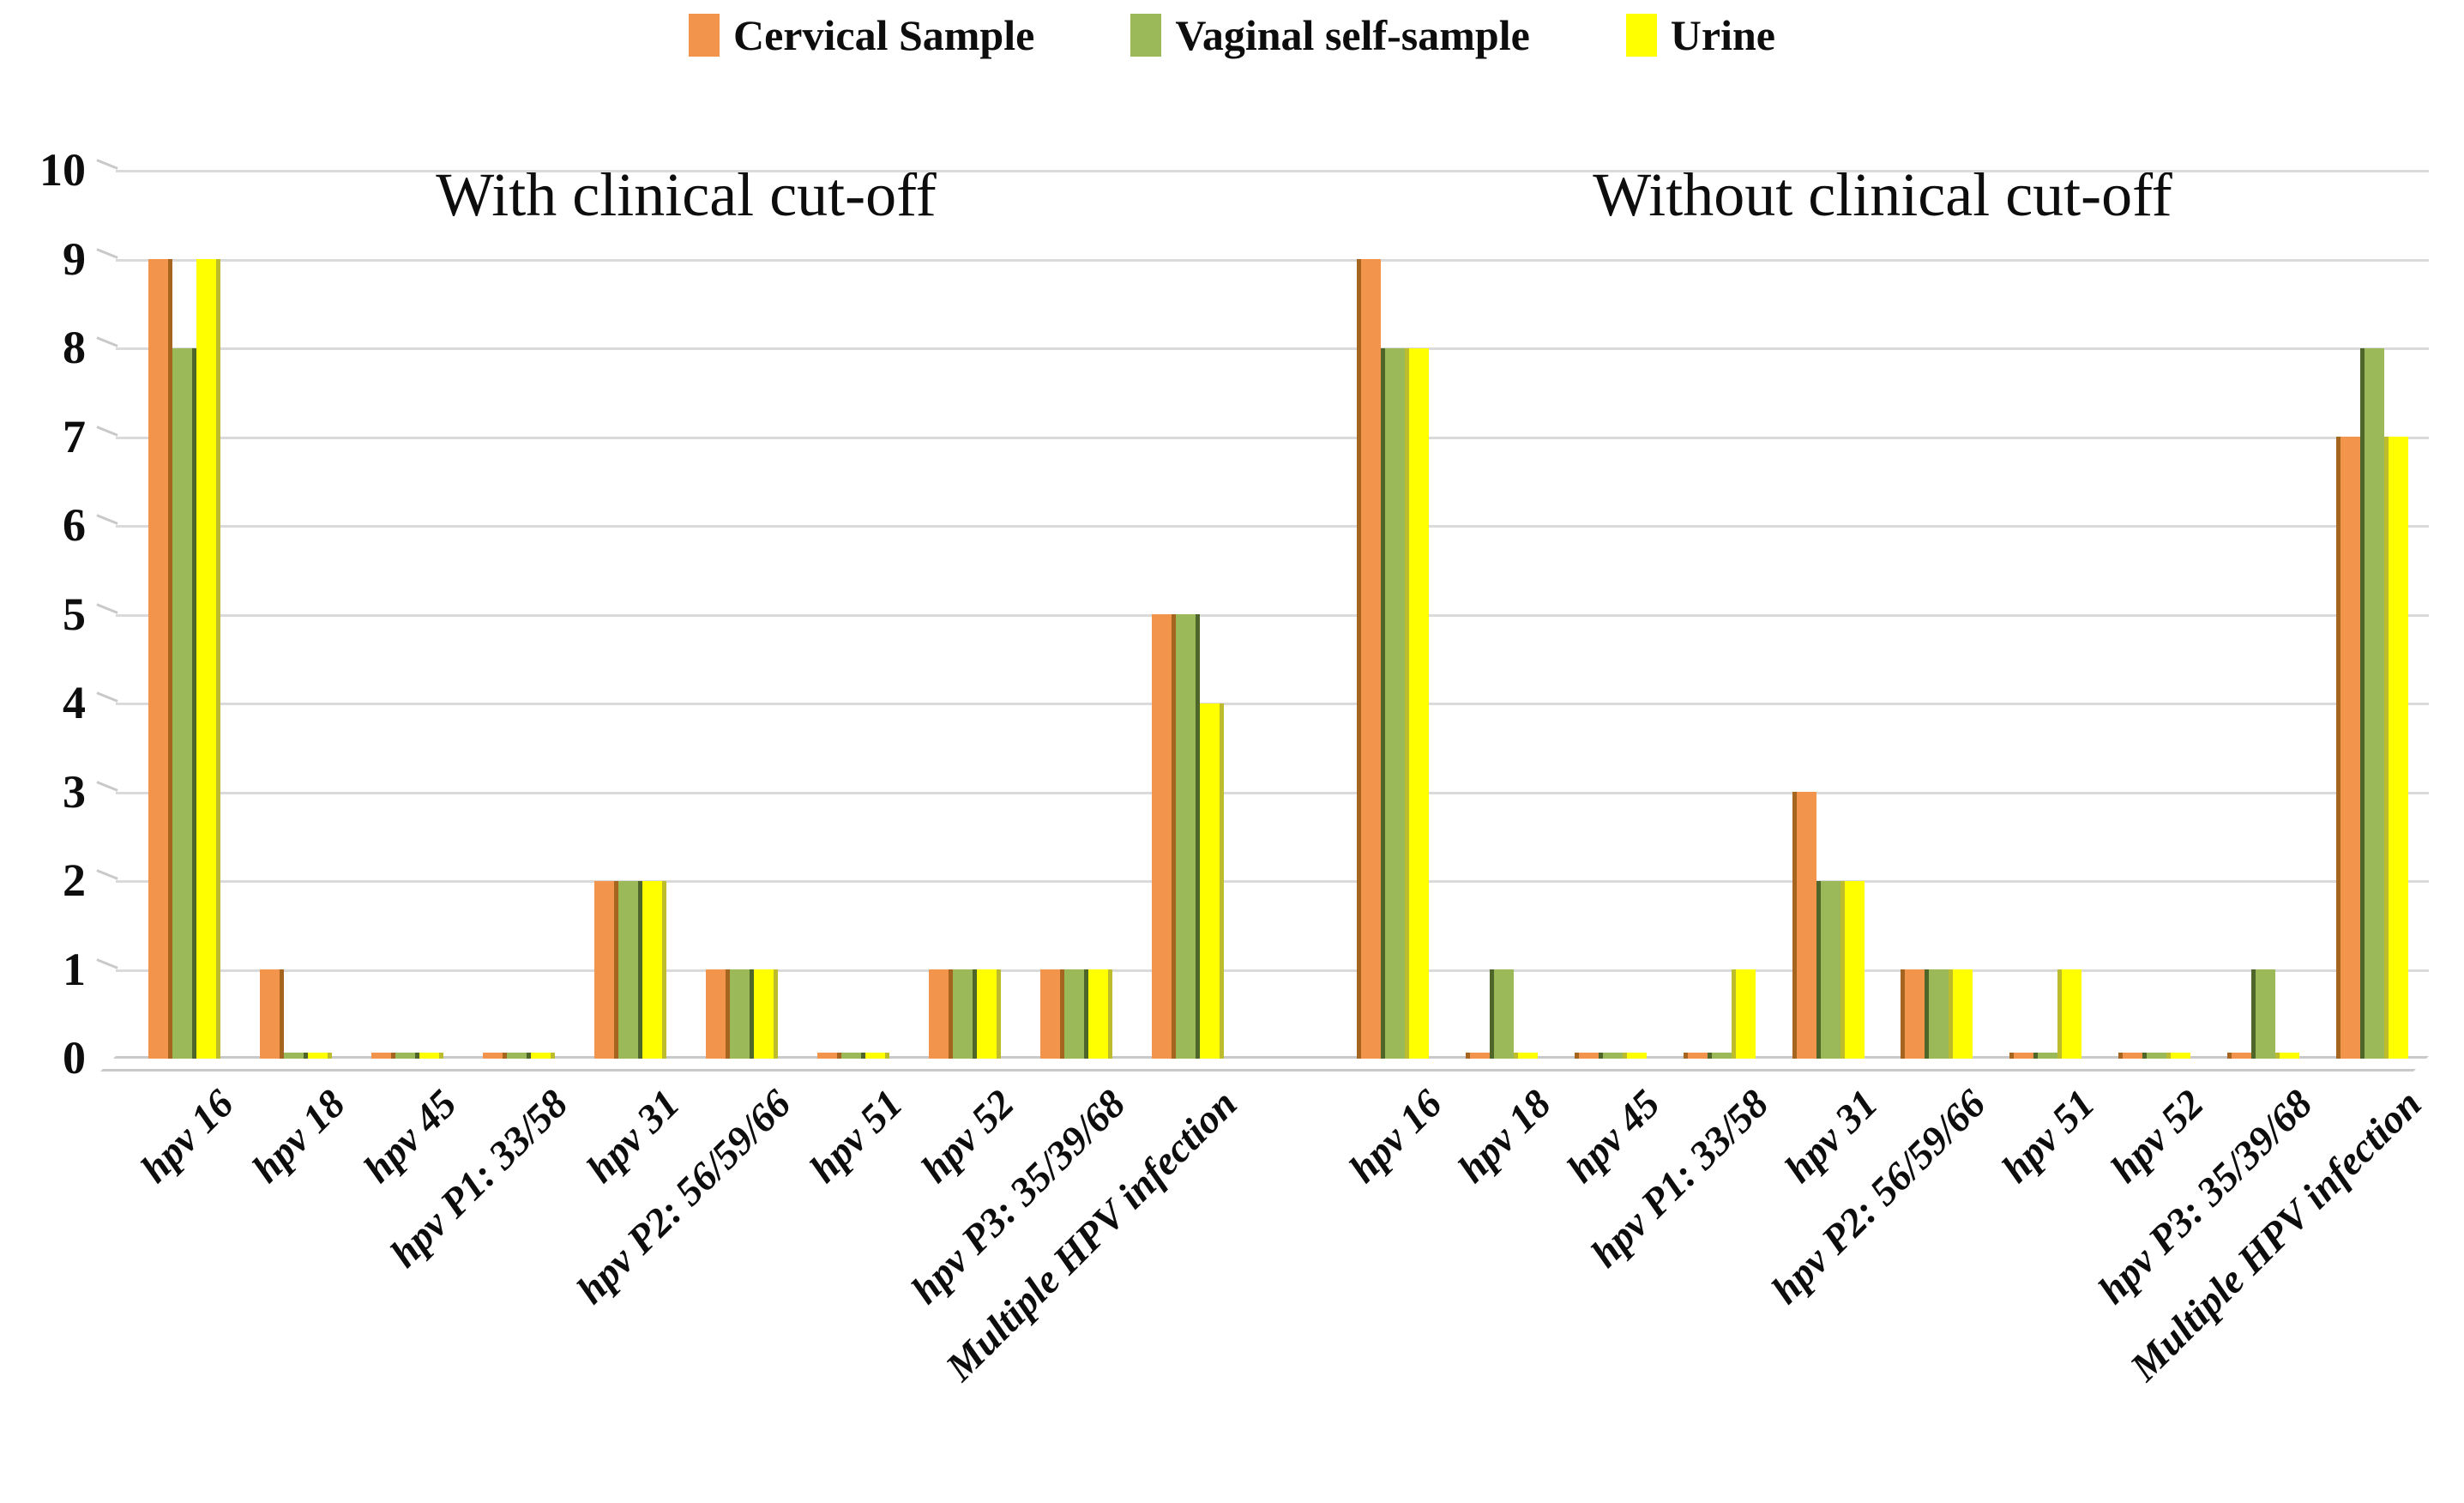 This screenshot has width=2464, height=1503. What do you see at coordinates (1641, 35) in the screenshot?
I see `legend-swatch-urine` at bounding box center [1641, 35].